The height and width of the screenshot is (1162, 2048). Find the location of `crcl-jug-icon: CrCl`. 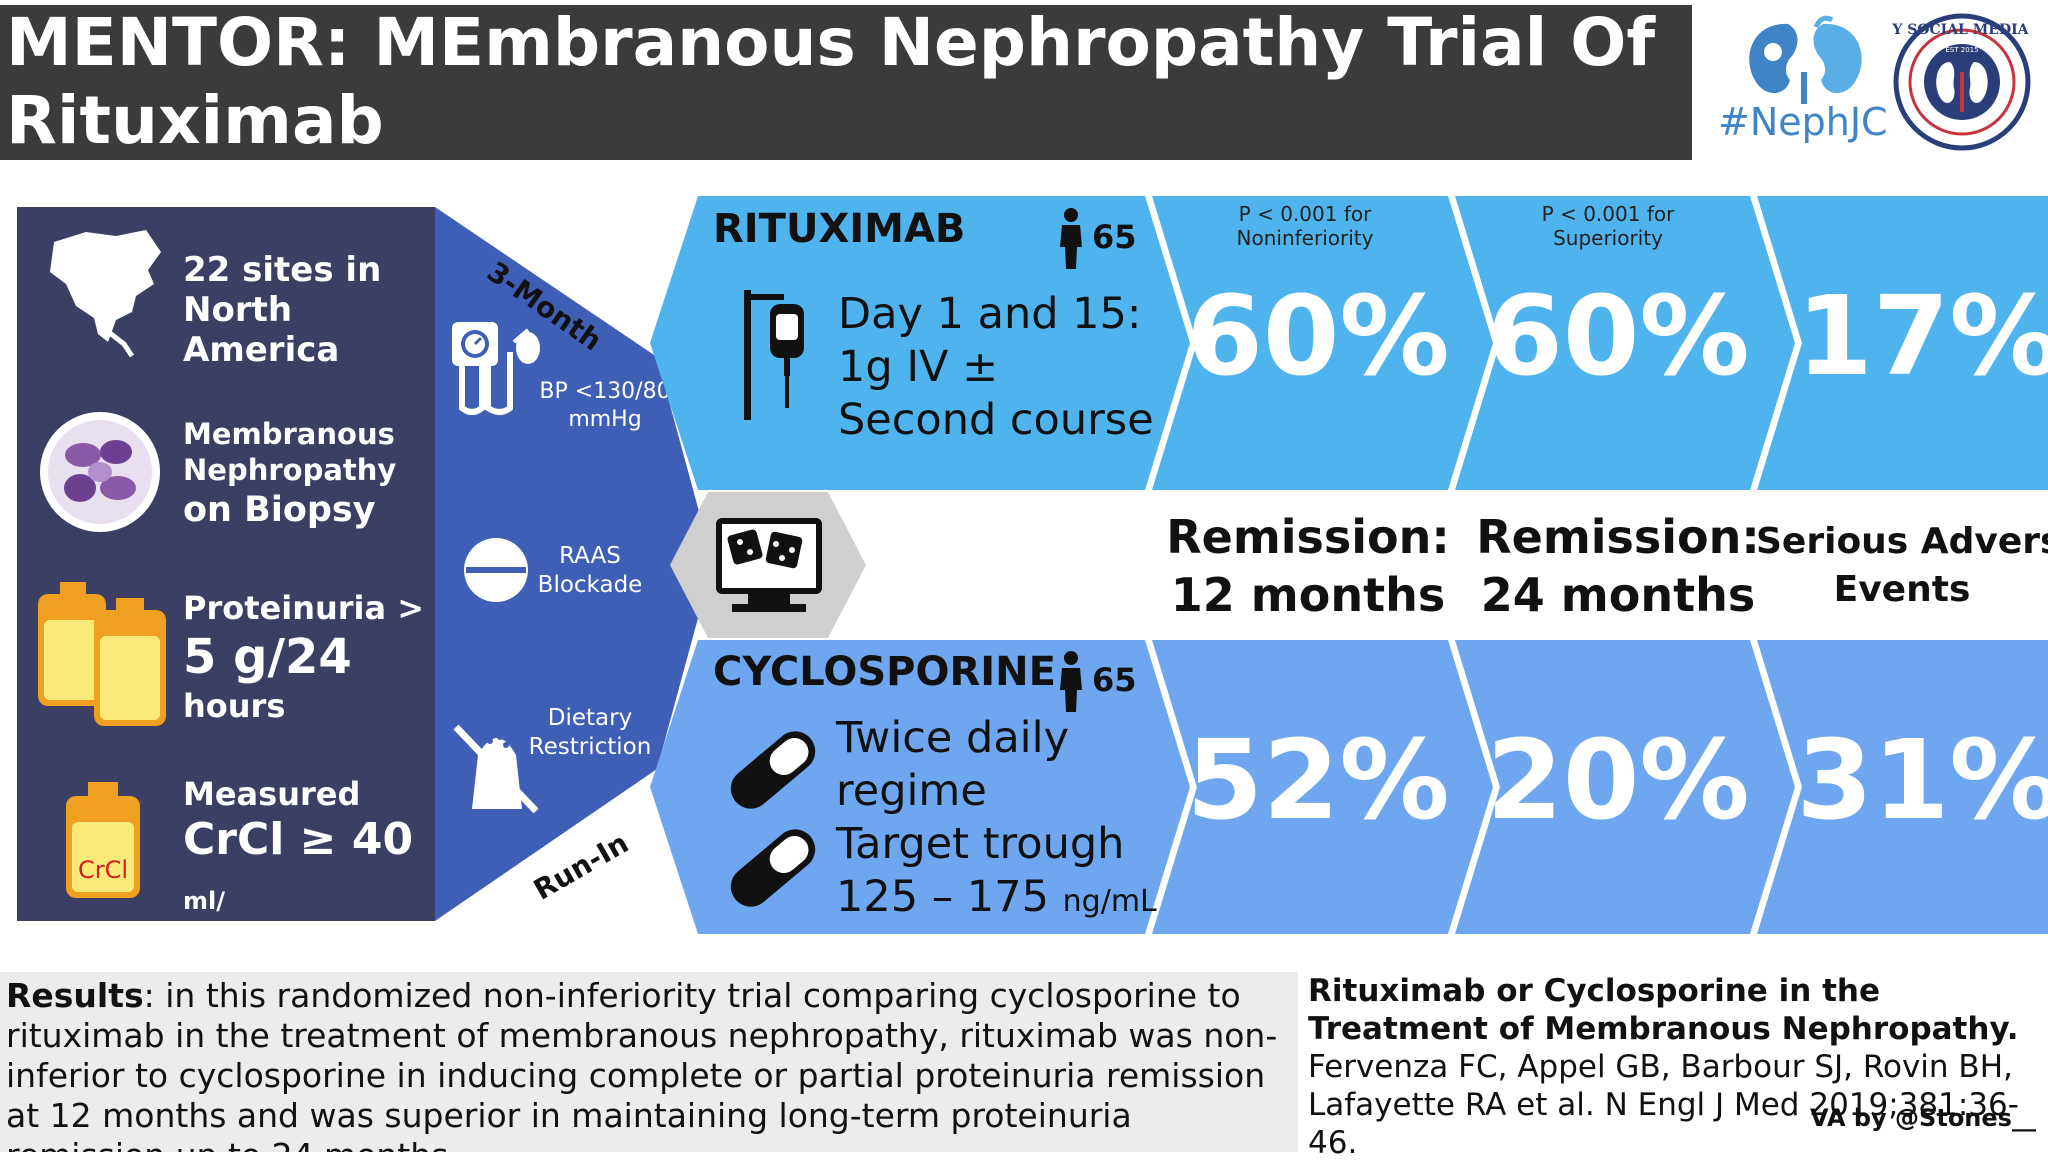

crcl-jug-icon: CrCl is located at coordinates (103, 840).